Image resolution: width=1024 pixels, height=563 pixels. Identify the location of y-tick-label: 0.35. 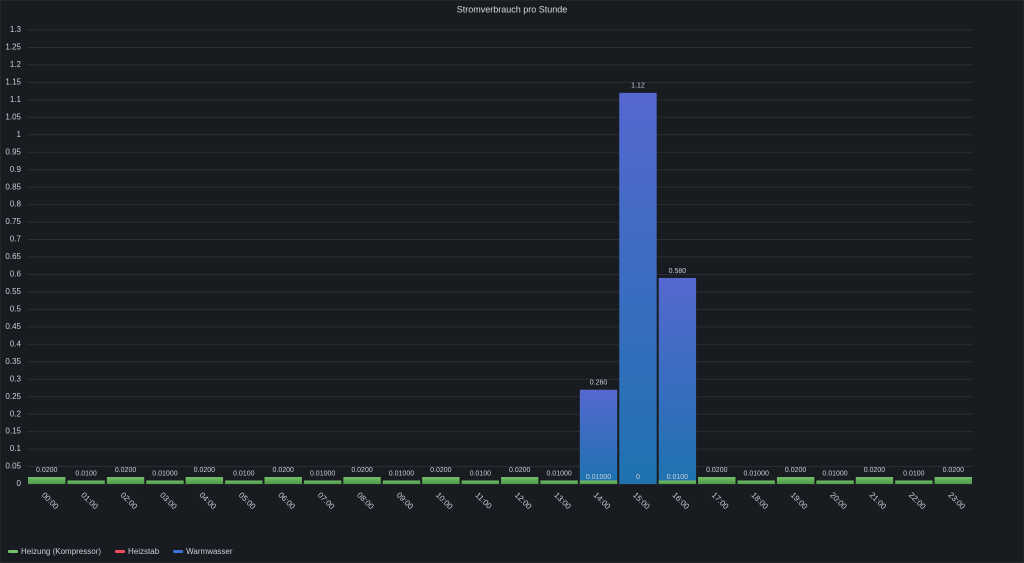
(13, 361).